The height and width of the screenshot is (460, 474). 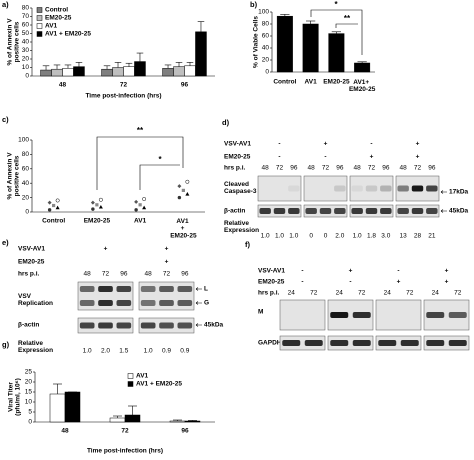 What do you see at coordinates (29, 392) in the screenshot?
I see `y-tick-label: 15` at bounding box center [29, 392].